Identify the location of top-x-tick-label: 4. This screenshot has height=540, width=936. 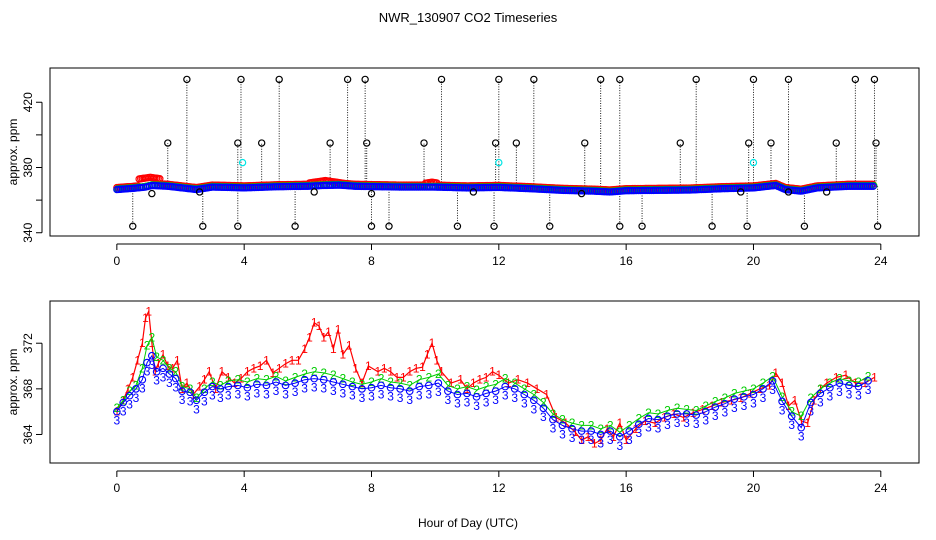
(244, 261).